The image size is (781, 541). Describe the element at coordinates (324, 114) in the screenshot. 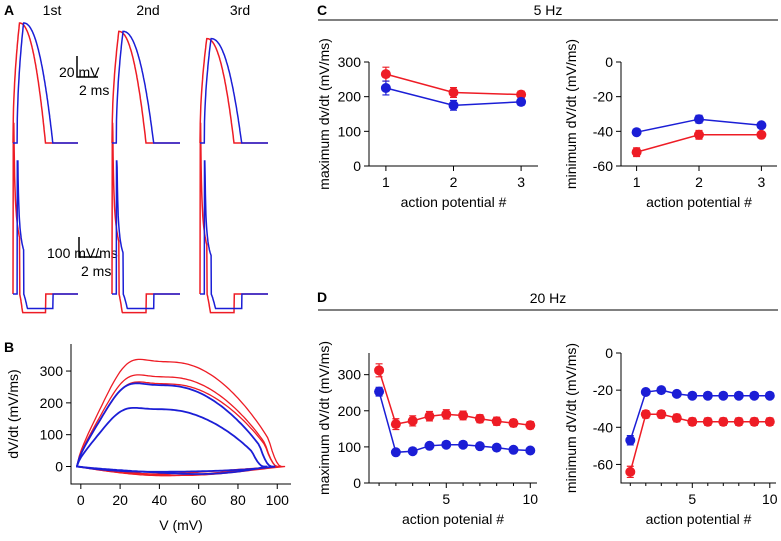

I see `y-axis-label: maximum dv/dt (mV/ms)` at that location.